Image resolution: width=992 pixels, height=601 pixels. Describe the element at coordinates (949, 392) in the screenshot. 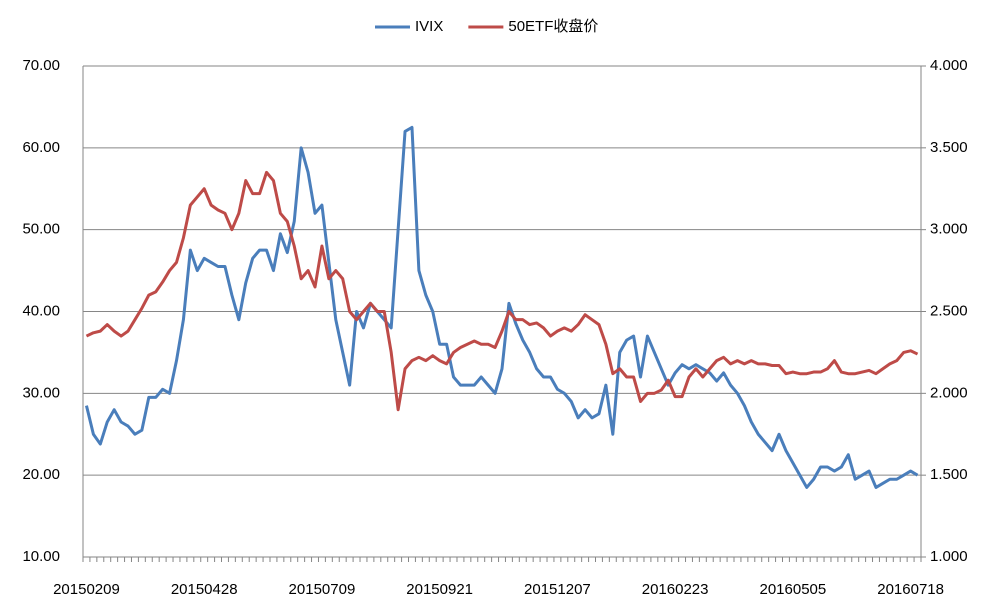

I see `y2-tick-label: 2.000` at that location.